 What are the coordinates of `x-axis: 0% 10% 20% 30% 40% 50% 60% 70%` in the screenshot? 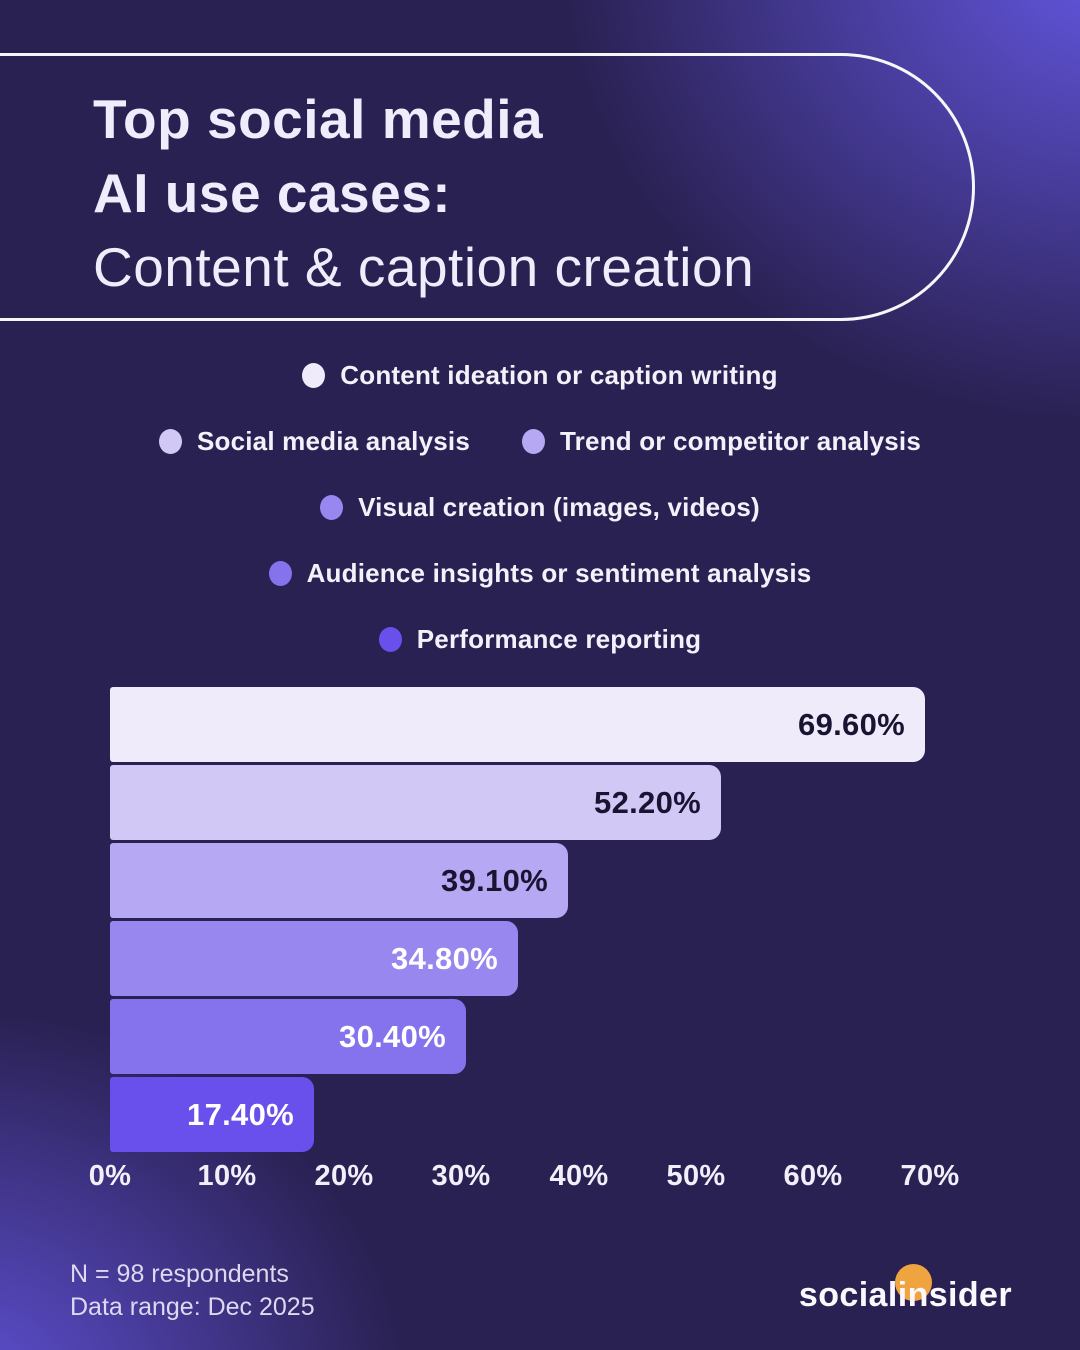 It's located at (524, 1178).